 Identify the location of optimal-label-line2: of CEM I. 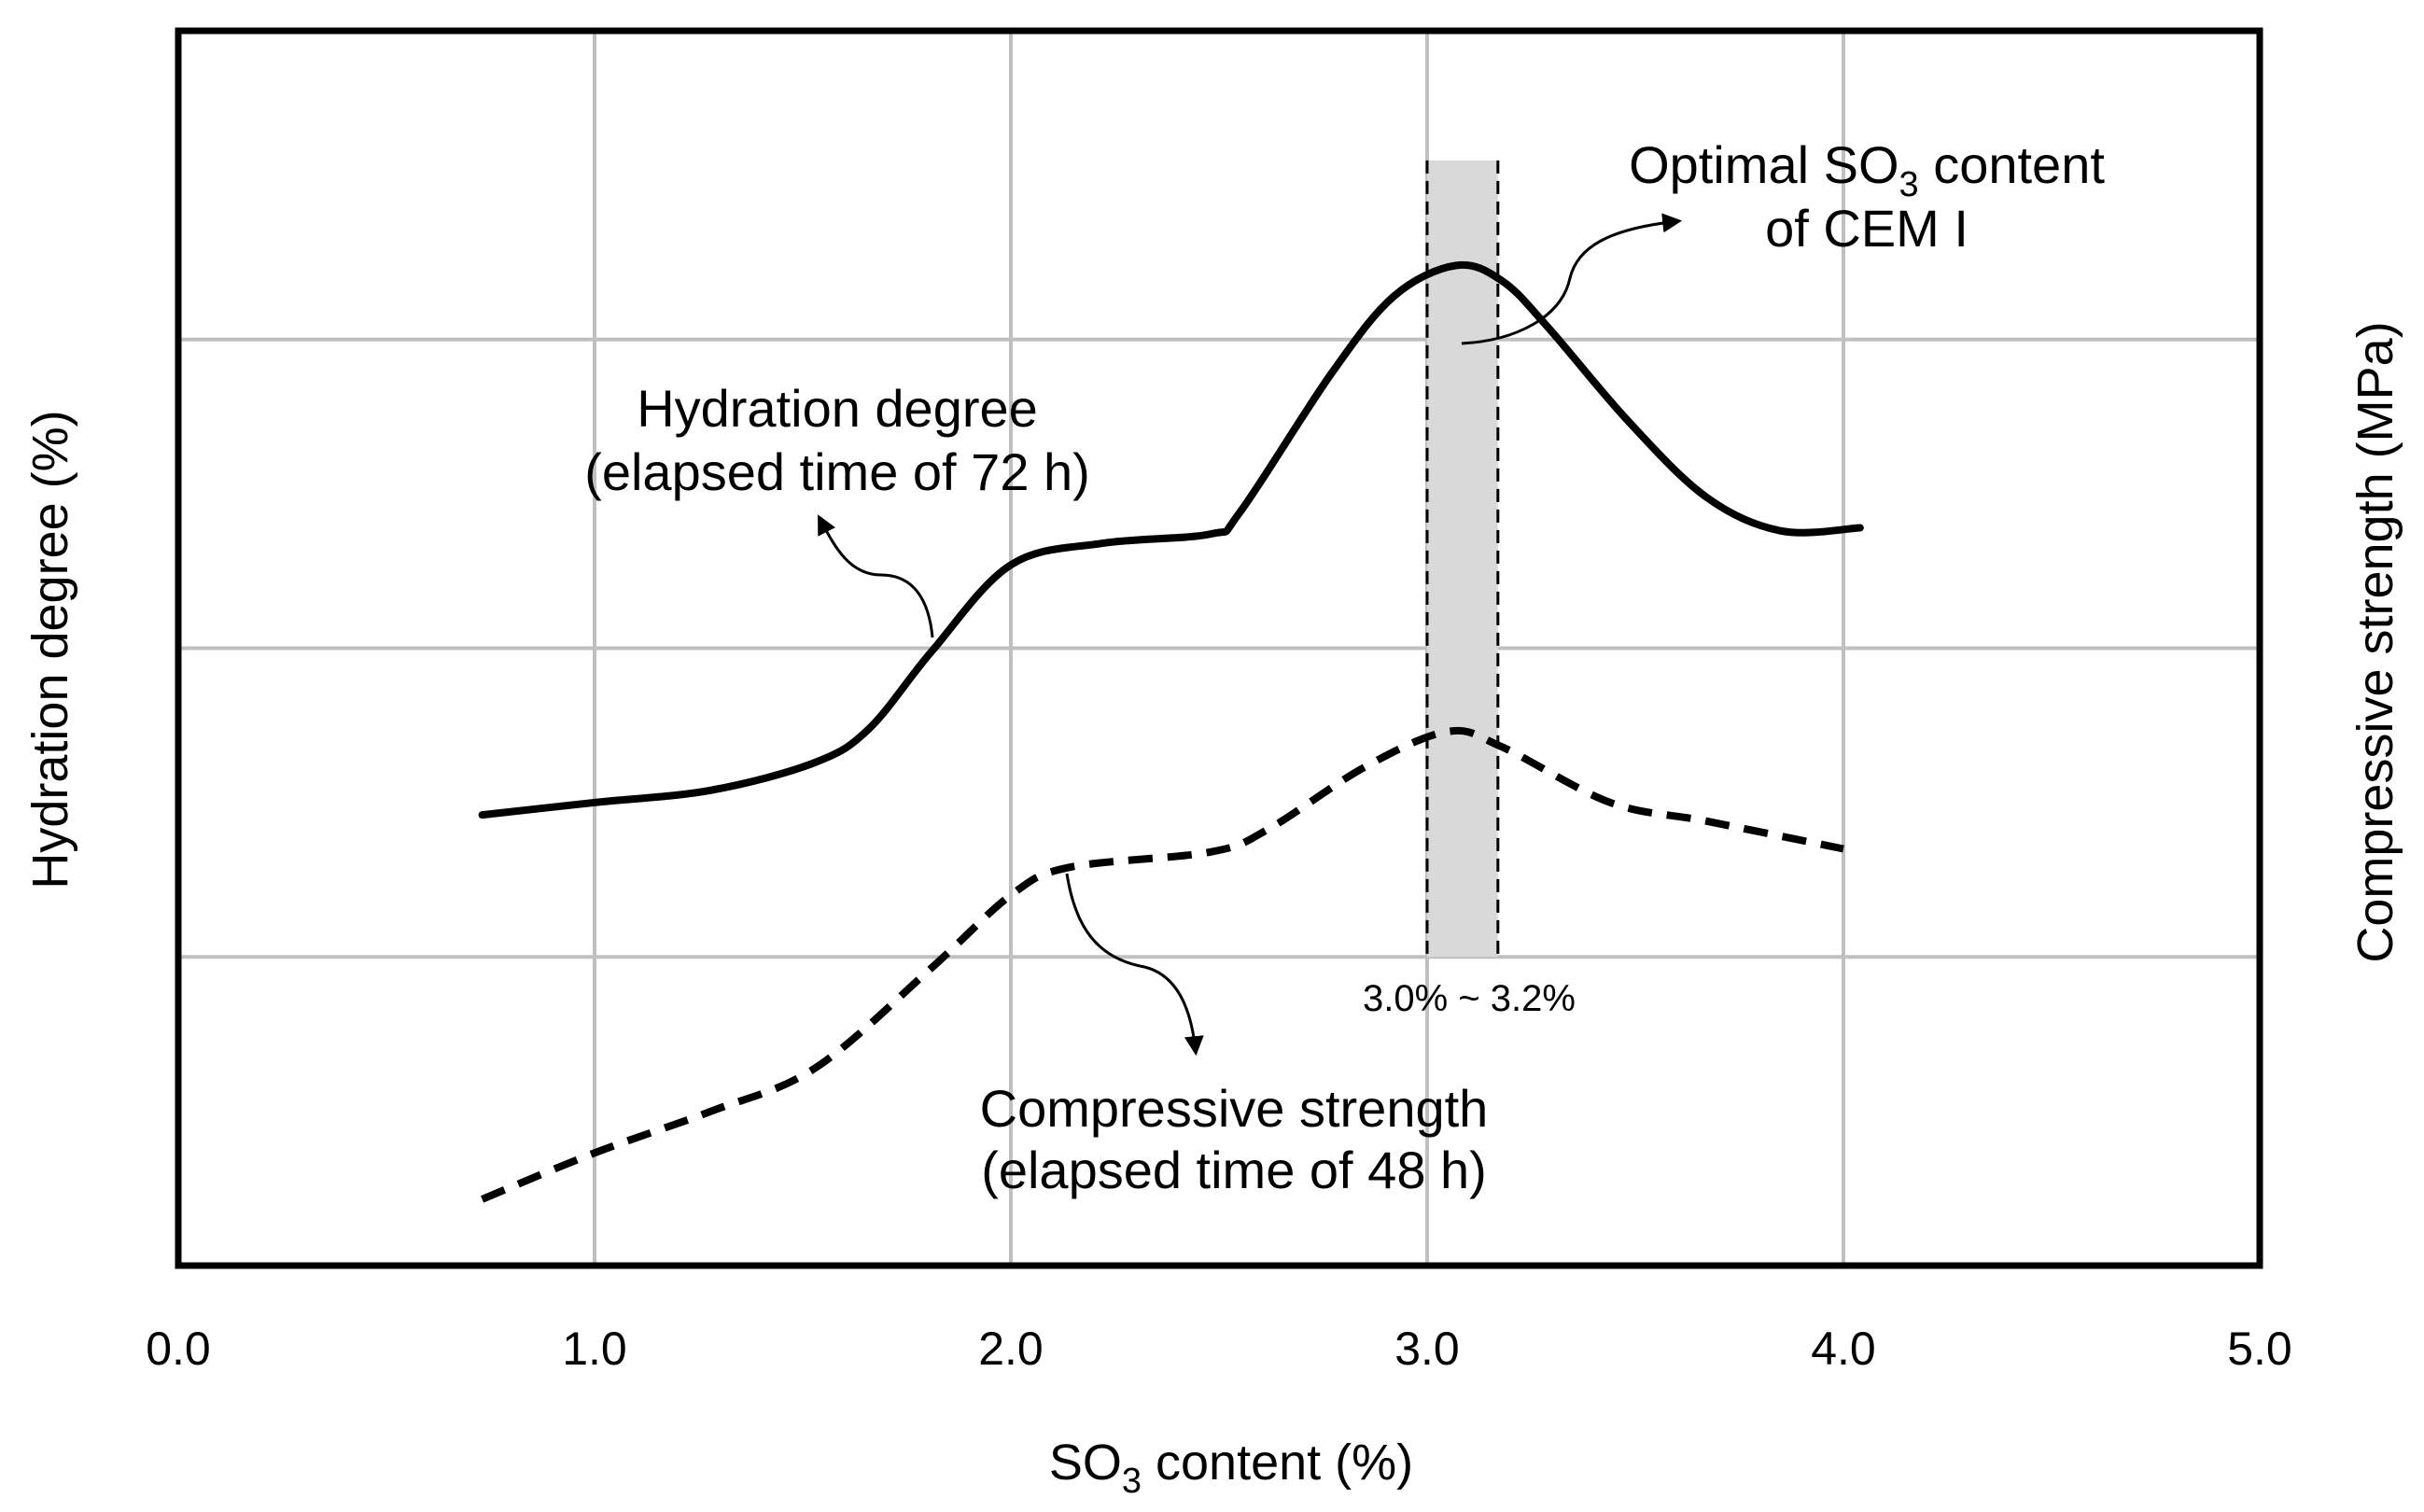
(1867, 228).